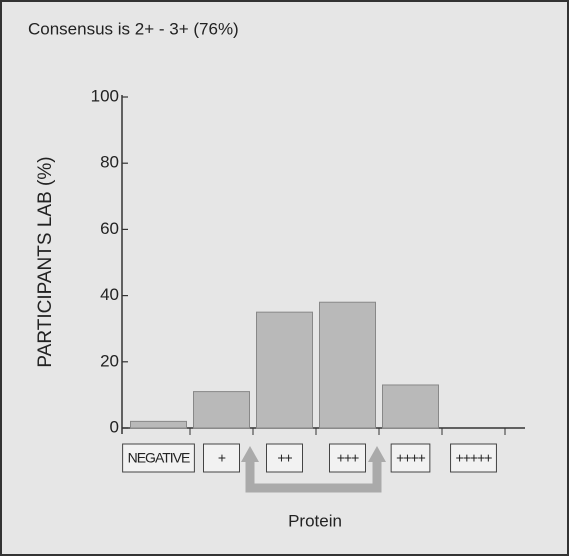  Describe the element at coordinates (45, 261) in the screenshot. I see `y-axis-label: PARTICIPANTS LAB (%)` at that location.